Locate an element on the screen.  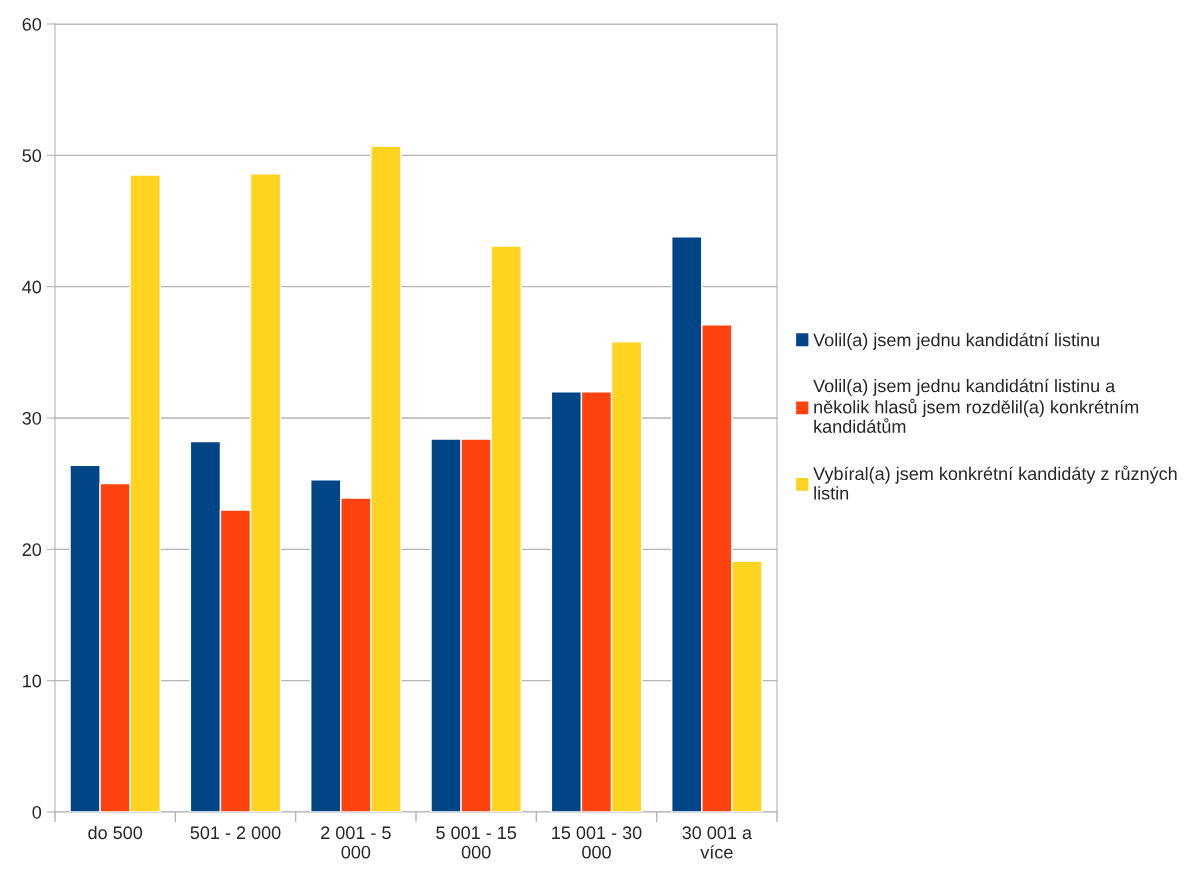
y-tick-label: 60 is located at coordinates (32, 24).